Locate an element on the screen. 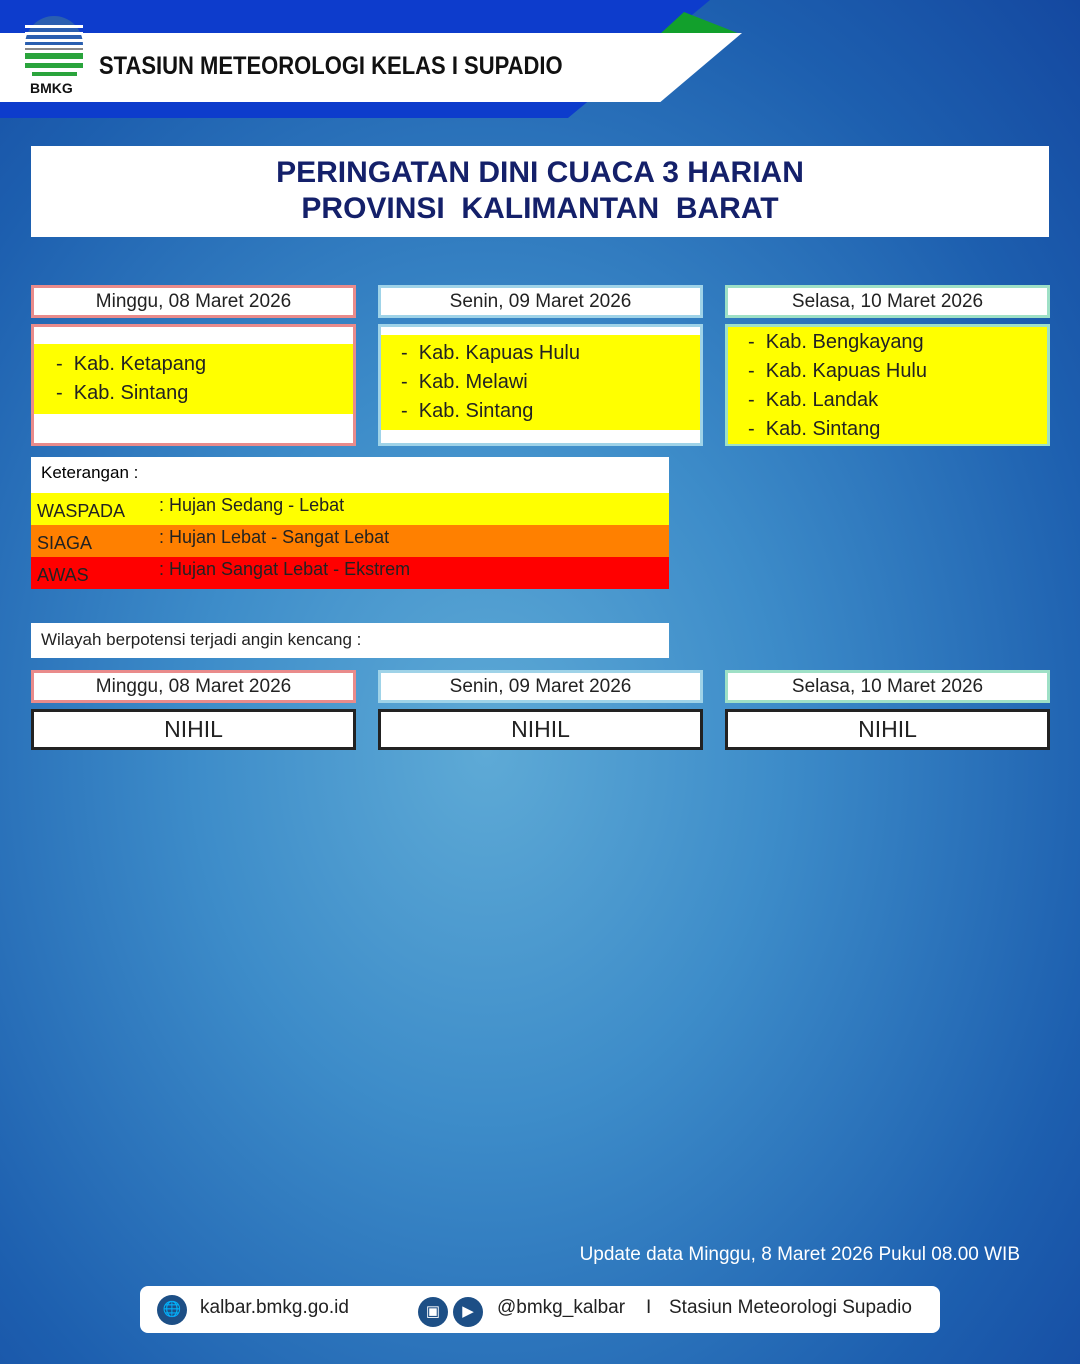  day3-date: Selasa, 10 Maret 2026 is located at coordinates (887, 301).